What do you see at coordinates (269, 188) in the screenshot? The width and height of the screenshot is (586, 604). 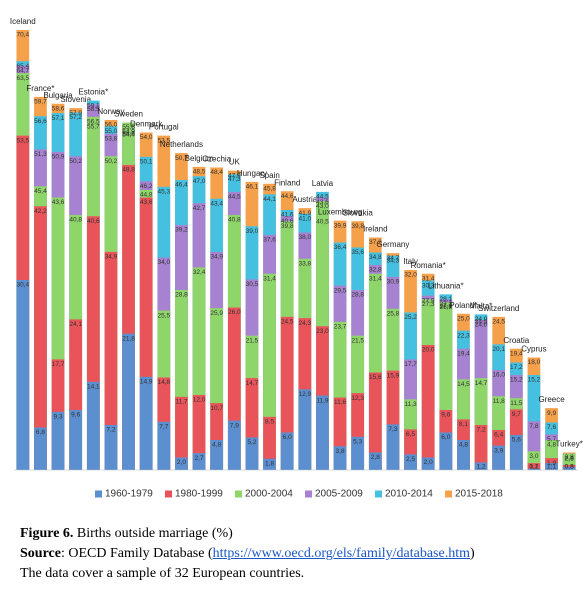 I see `value-label: 45,8` at bounding box center [269, 188].